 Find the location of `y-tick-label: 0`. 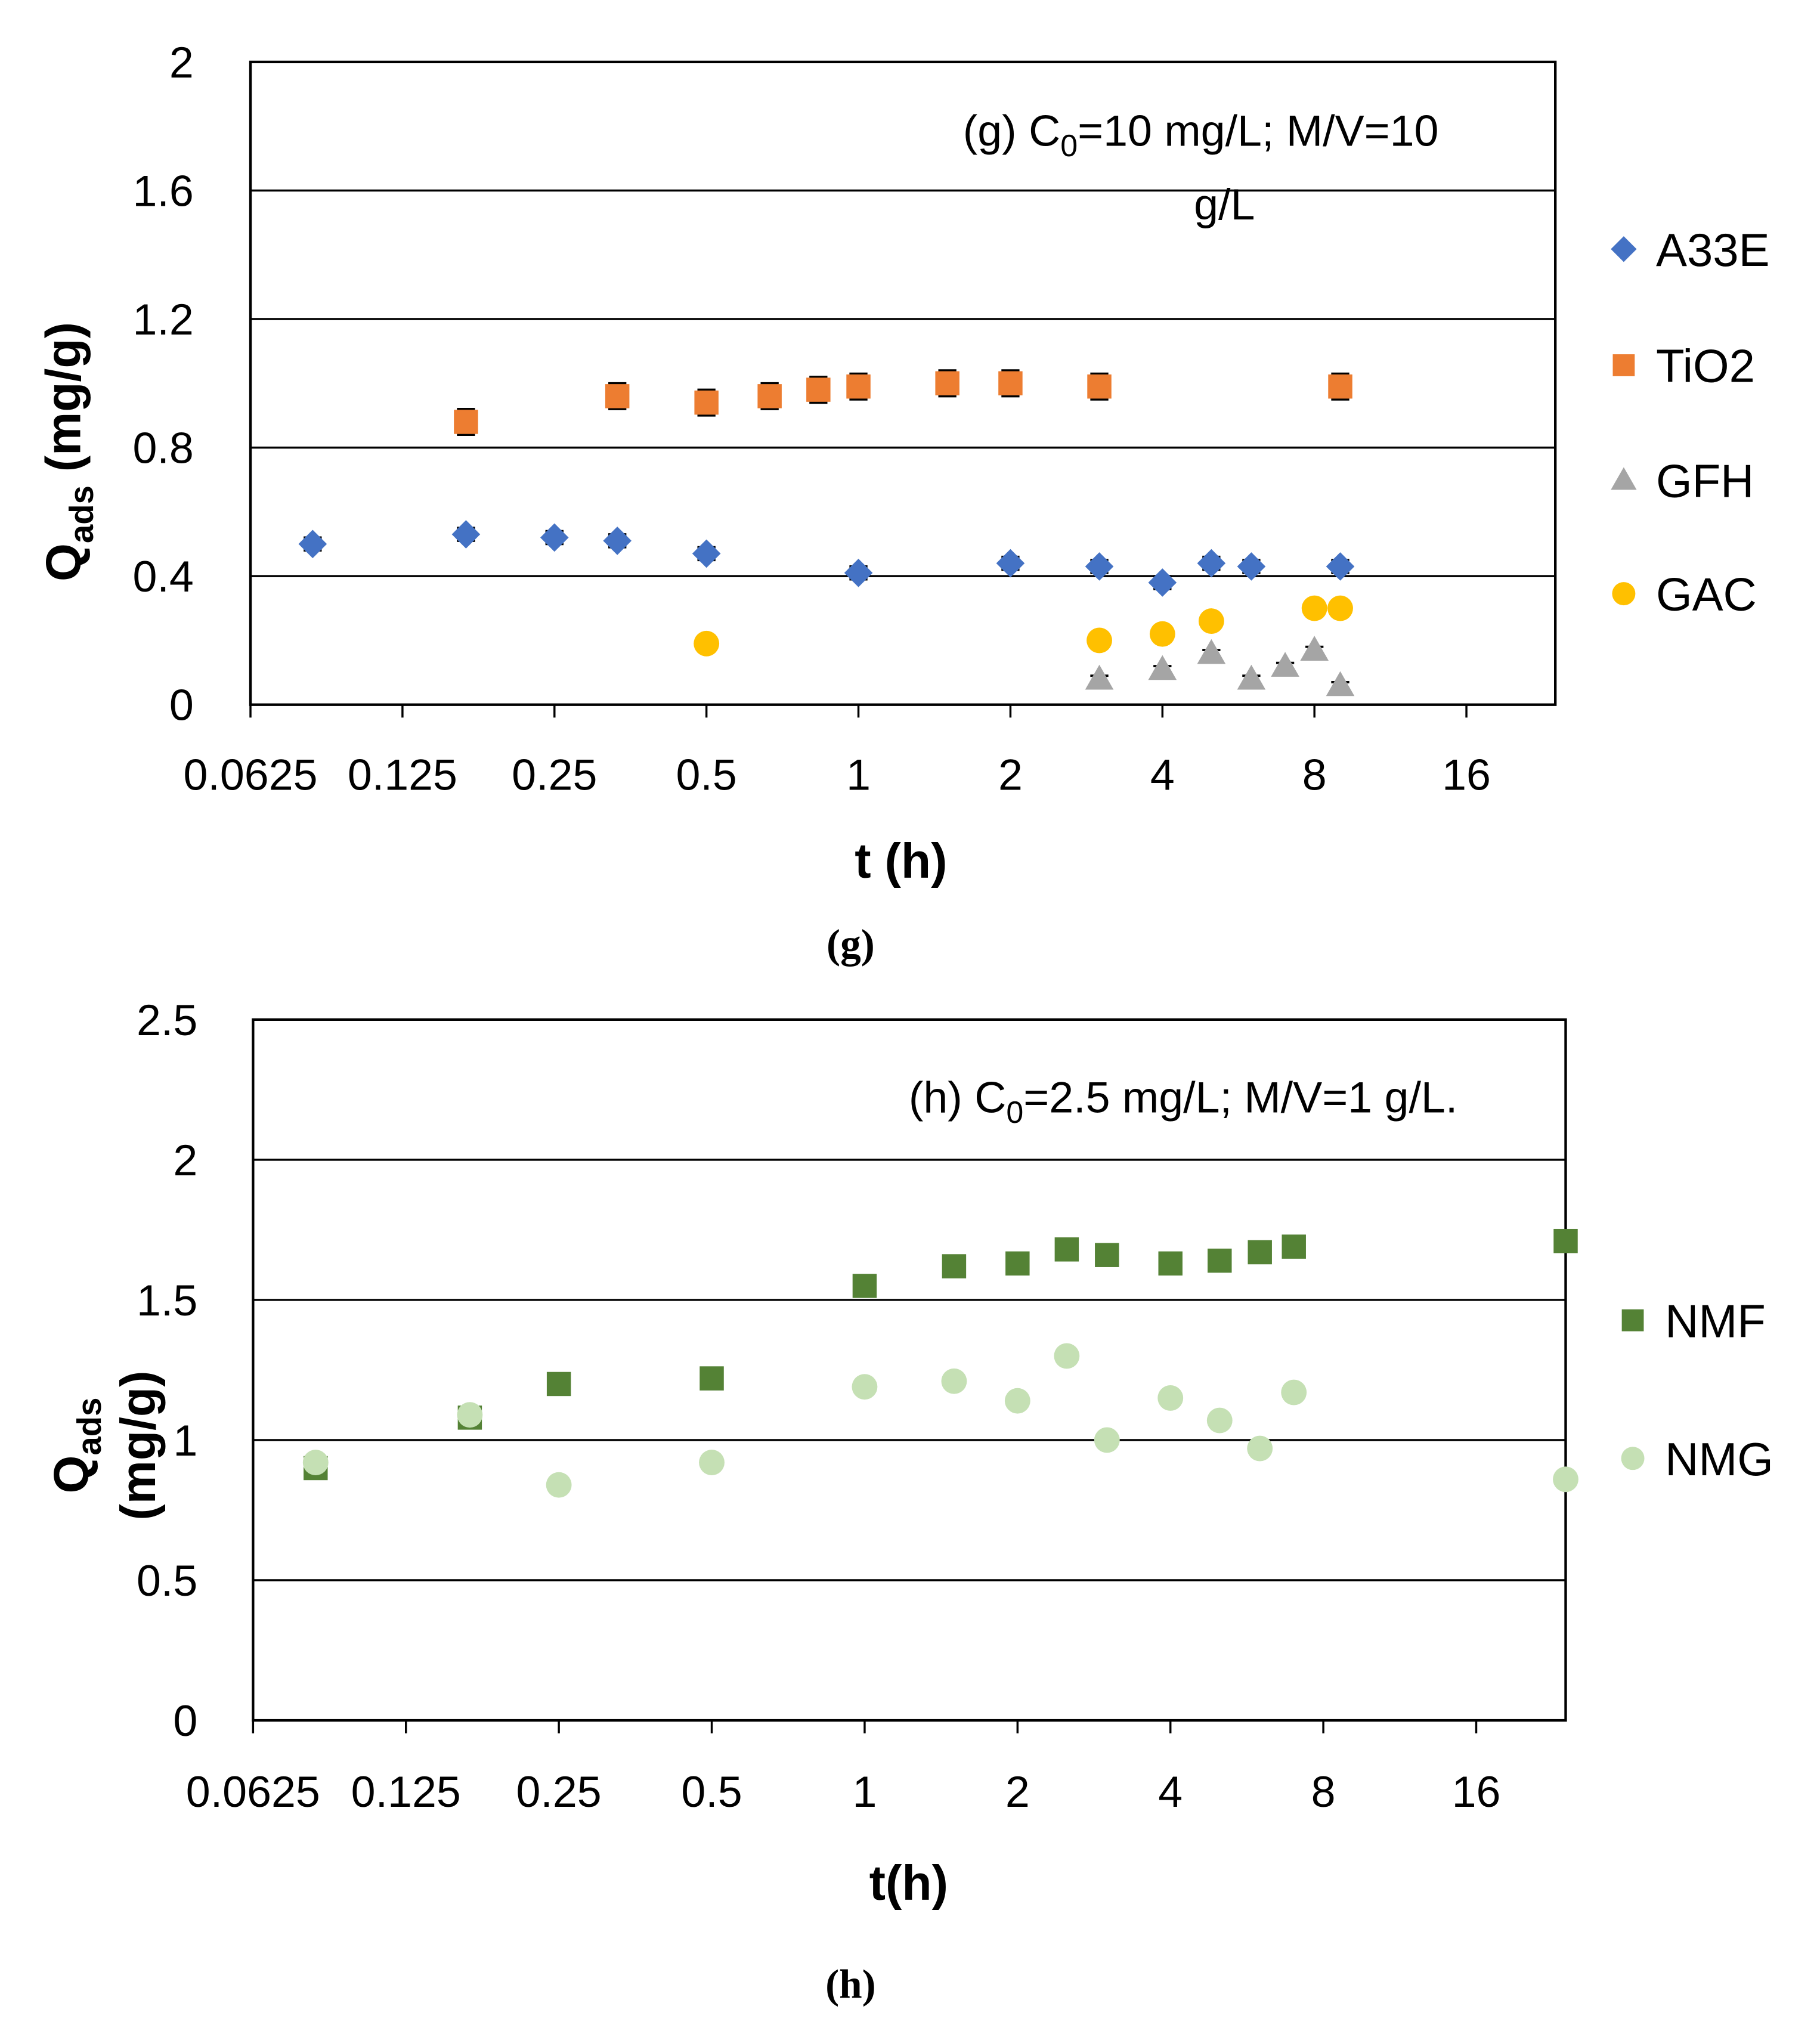

y-tick-label: 0 is located at coordinates (185, 1720).